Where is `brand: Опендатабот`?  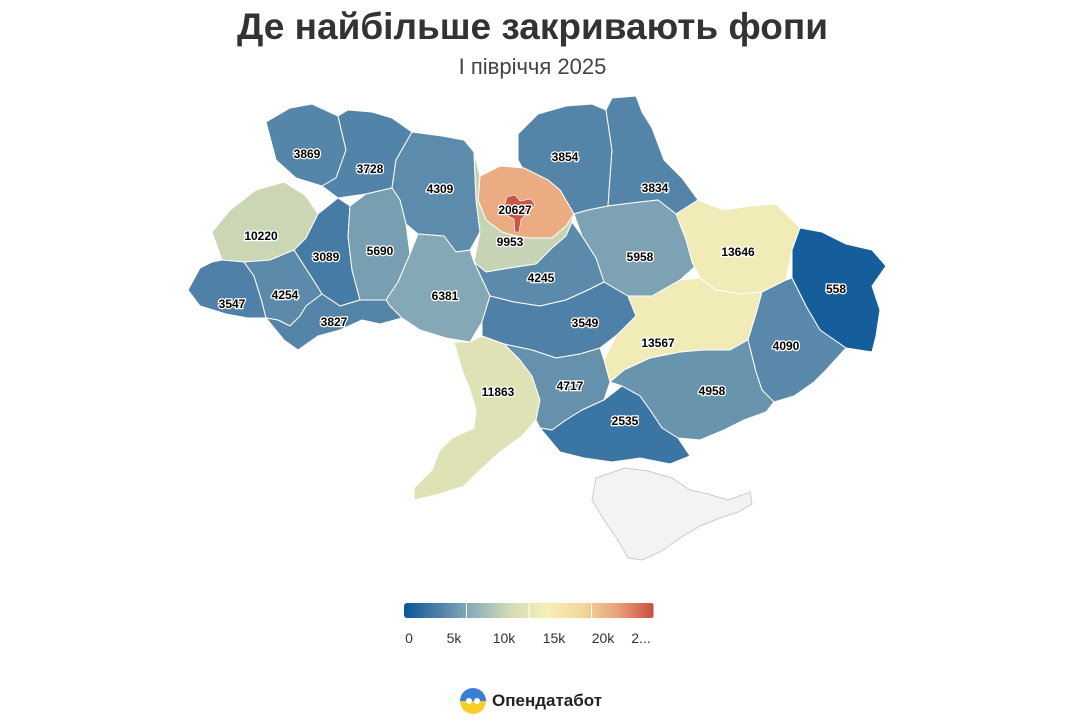 brand: Опендатабот is located at coordinates (531, 701).